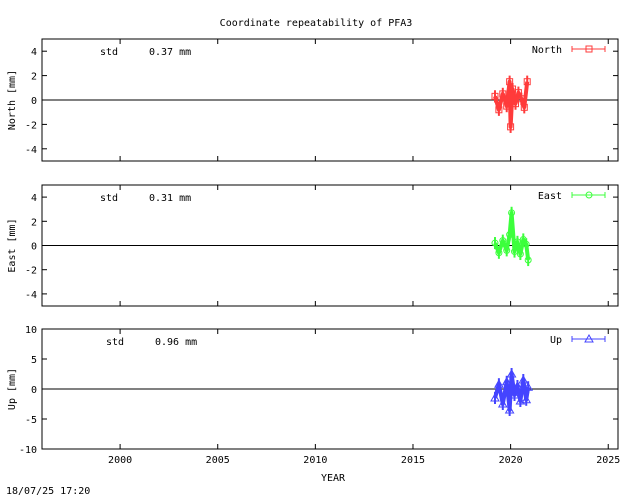 The height and width of the screenshot is (496, 640). I want to click on x-tick-label: 2015, so click(413, 460).